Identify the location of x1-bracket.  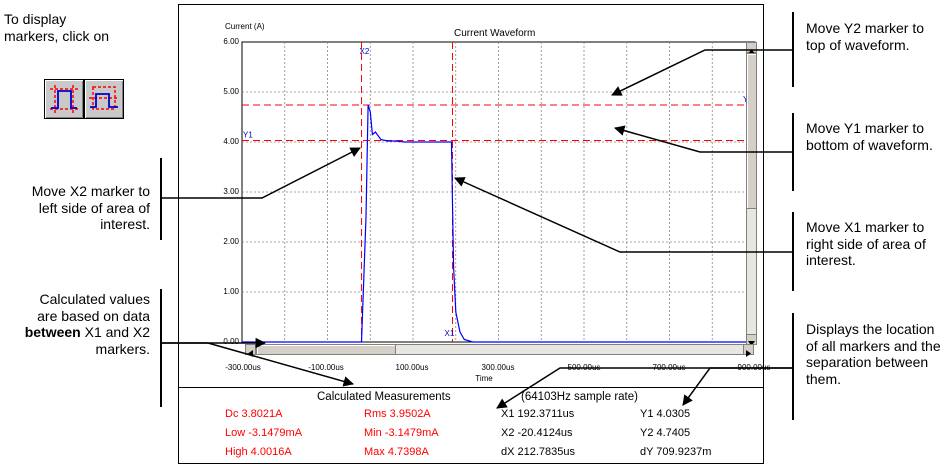
(793, 251).